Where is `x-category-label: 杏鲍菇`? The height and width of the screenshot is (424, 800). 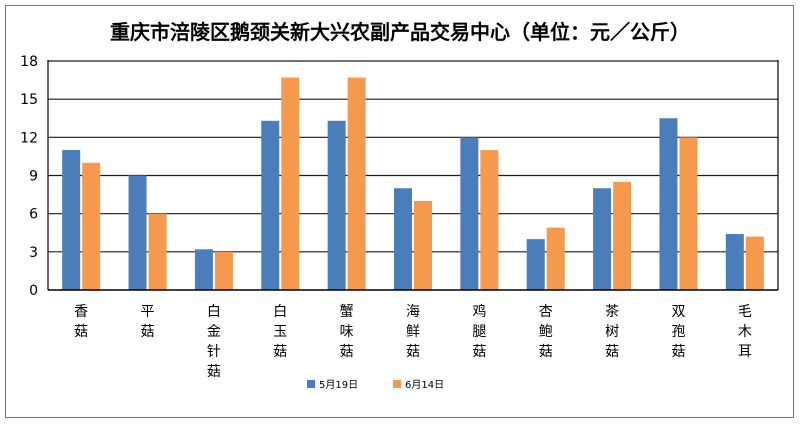 x-category-label: 杏鲍菇 is located at coordinates (546, 332).